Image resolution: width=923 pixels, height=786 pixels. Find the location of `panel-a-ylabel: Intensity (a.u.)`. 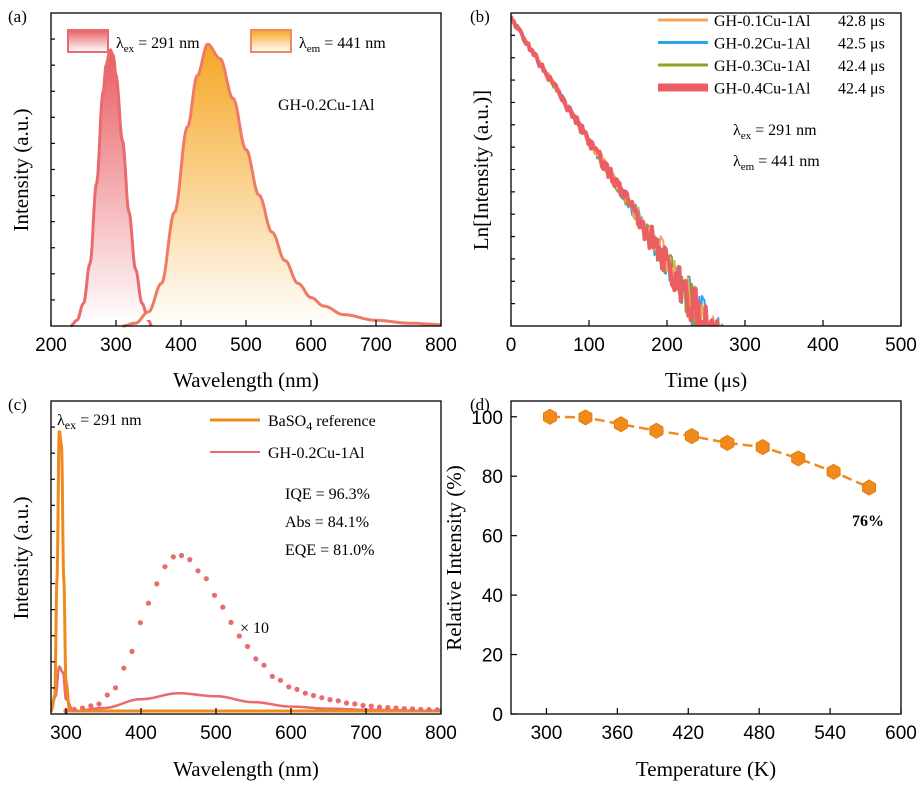

panel-a-ylabel: Intensity (a.u.) is located at coordinates (21, 169).